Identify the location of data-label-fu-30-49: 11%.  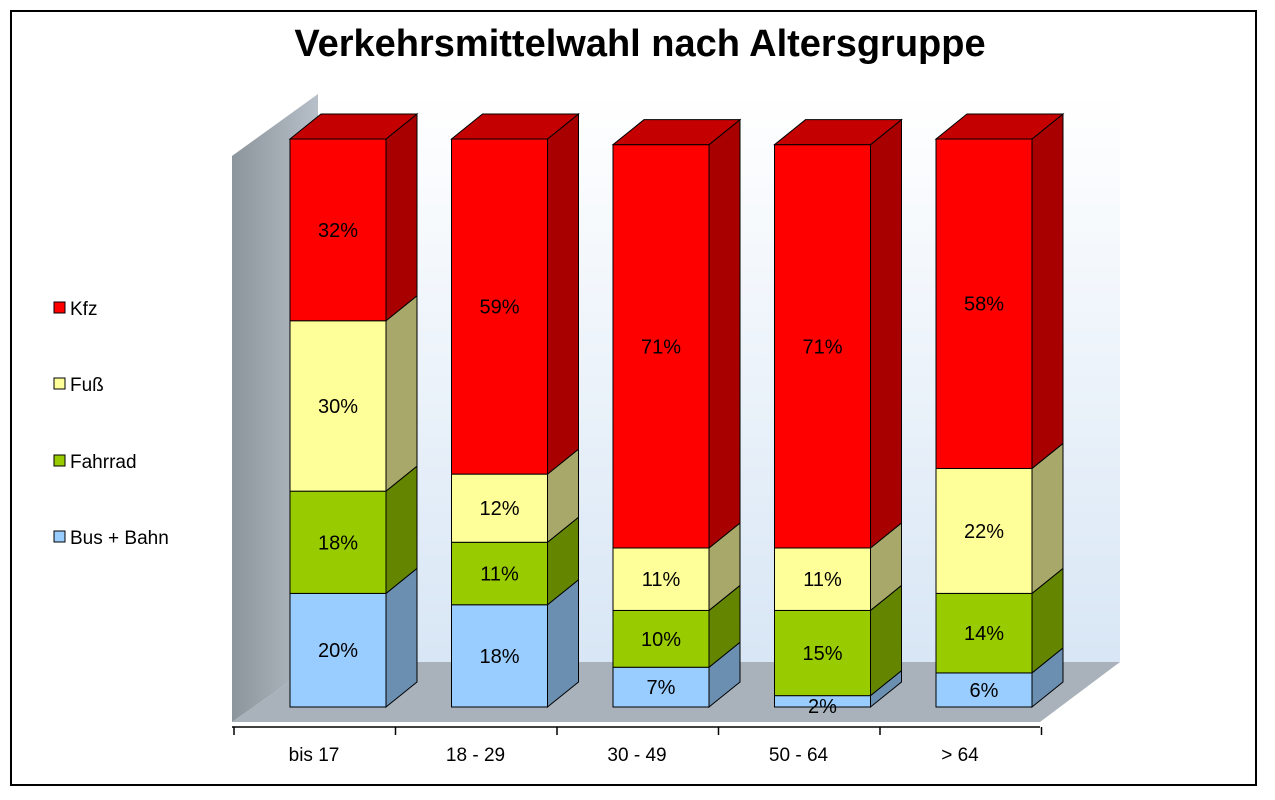
(661, 580).